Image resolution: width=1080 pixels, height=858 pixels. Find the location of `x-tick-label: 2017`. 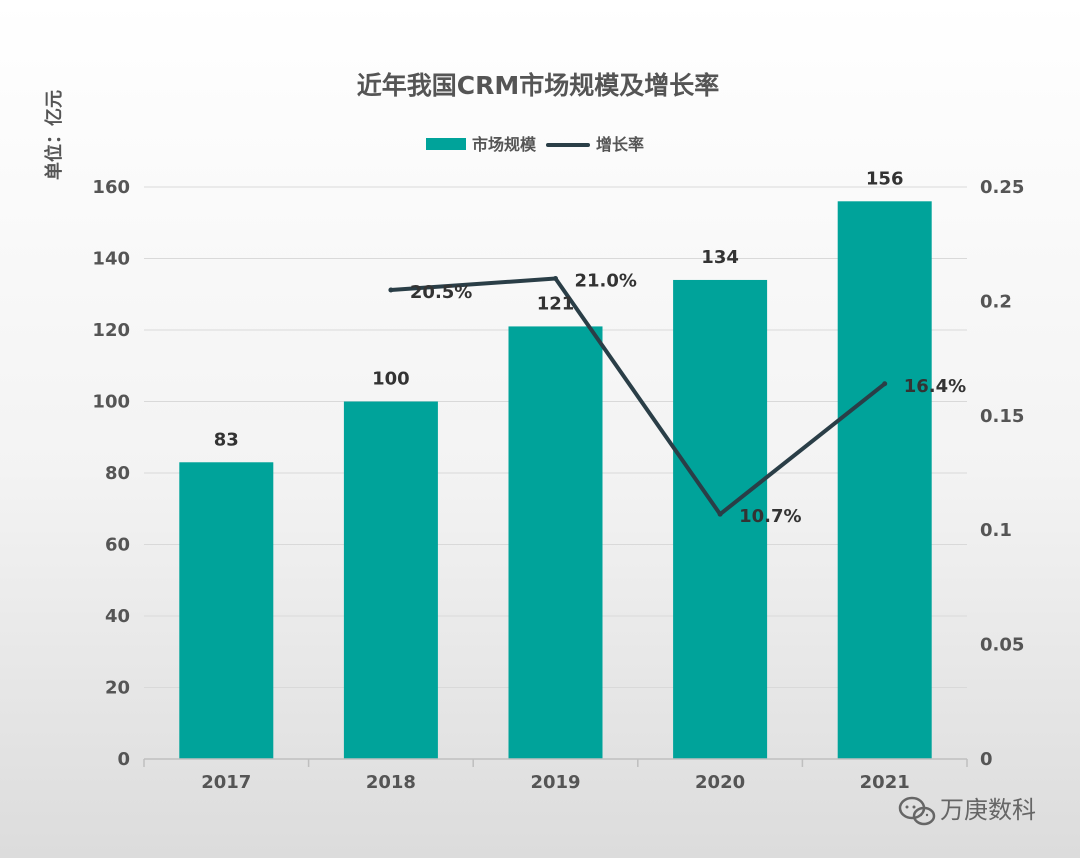

x-tick-label: 2017 is located at coordinates (226, 782).